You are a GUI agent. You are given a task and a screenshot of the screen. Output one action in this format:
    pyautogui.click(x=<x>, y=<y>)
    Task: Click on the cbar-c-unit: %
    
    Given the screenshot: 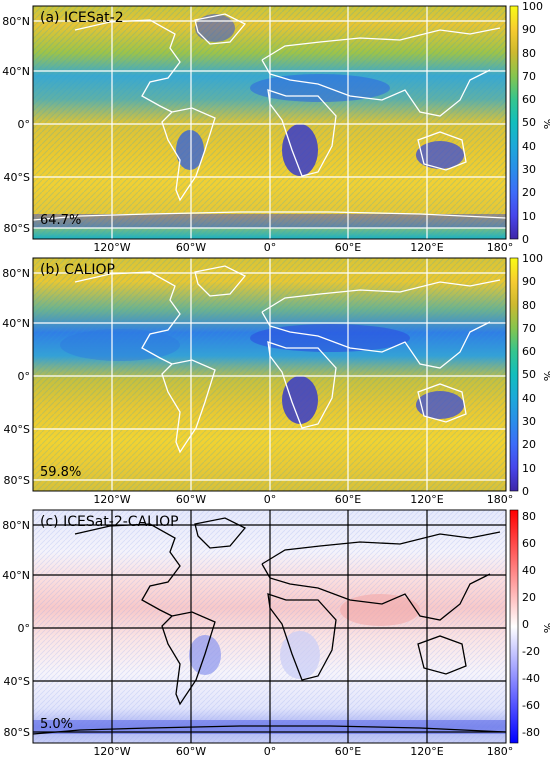 What is the action you would take?
    pyautogui.click(x=545, y=628)
    